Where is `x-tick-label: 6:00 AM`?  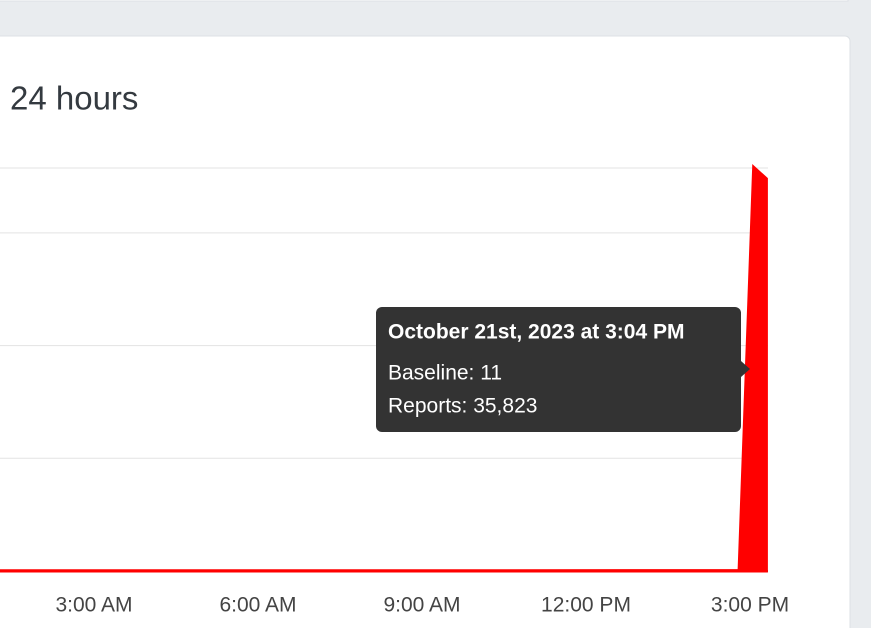 x-tick-label: 6:00 AM is located at coordinates (257, 605).